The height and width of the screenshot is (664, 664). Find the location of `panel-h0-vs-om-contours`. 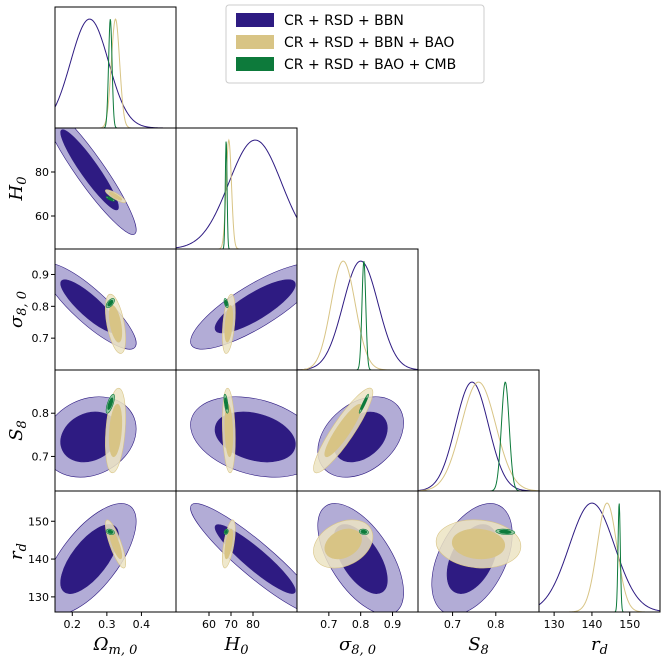

panel-h0-vs-om-contours is located at coordinates (96, 181).